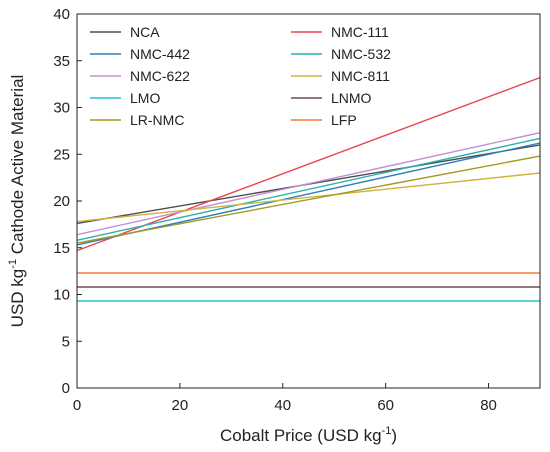  Describe the element at coordinates (17, 298) in the screenshot. I see `y-axis-title-main: USD kg` at that location.